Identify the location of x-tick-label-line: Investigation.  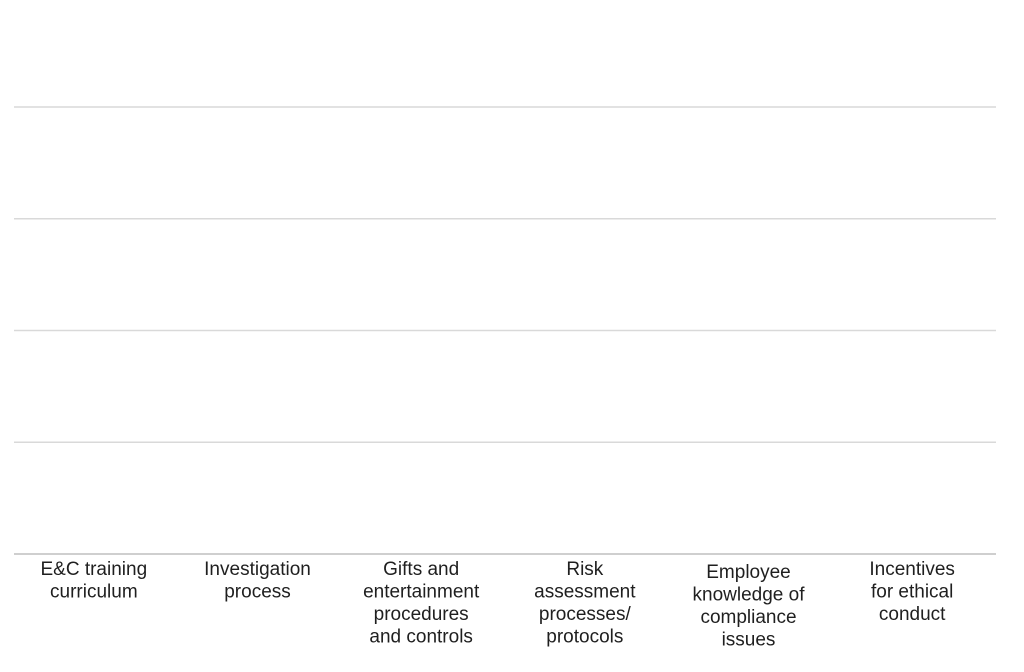
(257, 569).